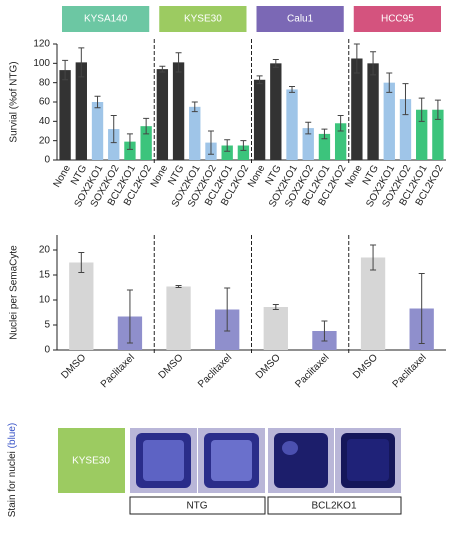  I want to click on group-label: BCL2KO1, so click(333, 506).